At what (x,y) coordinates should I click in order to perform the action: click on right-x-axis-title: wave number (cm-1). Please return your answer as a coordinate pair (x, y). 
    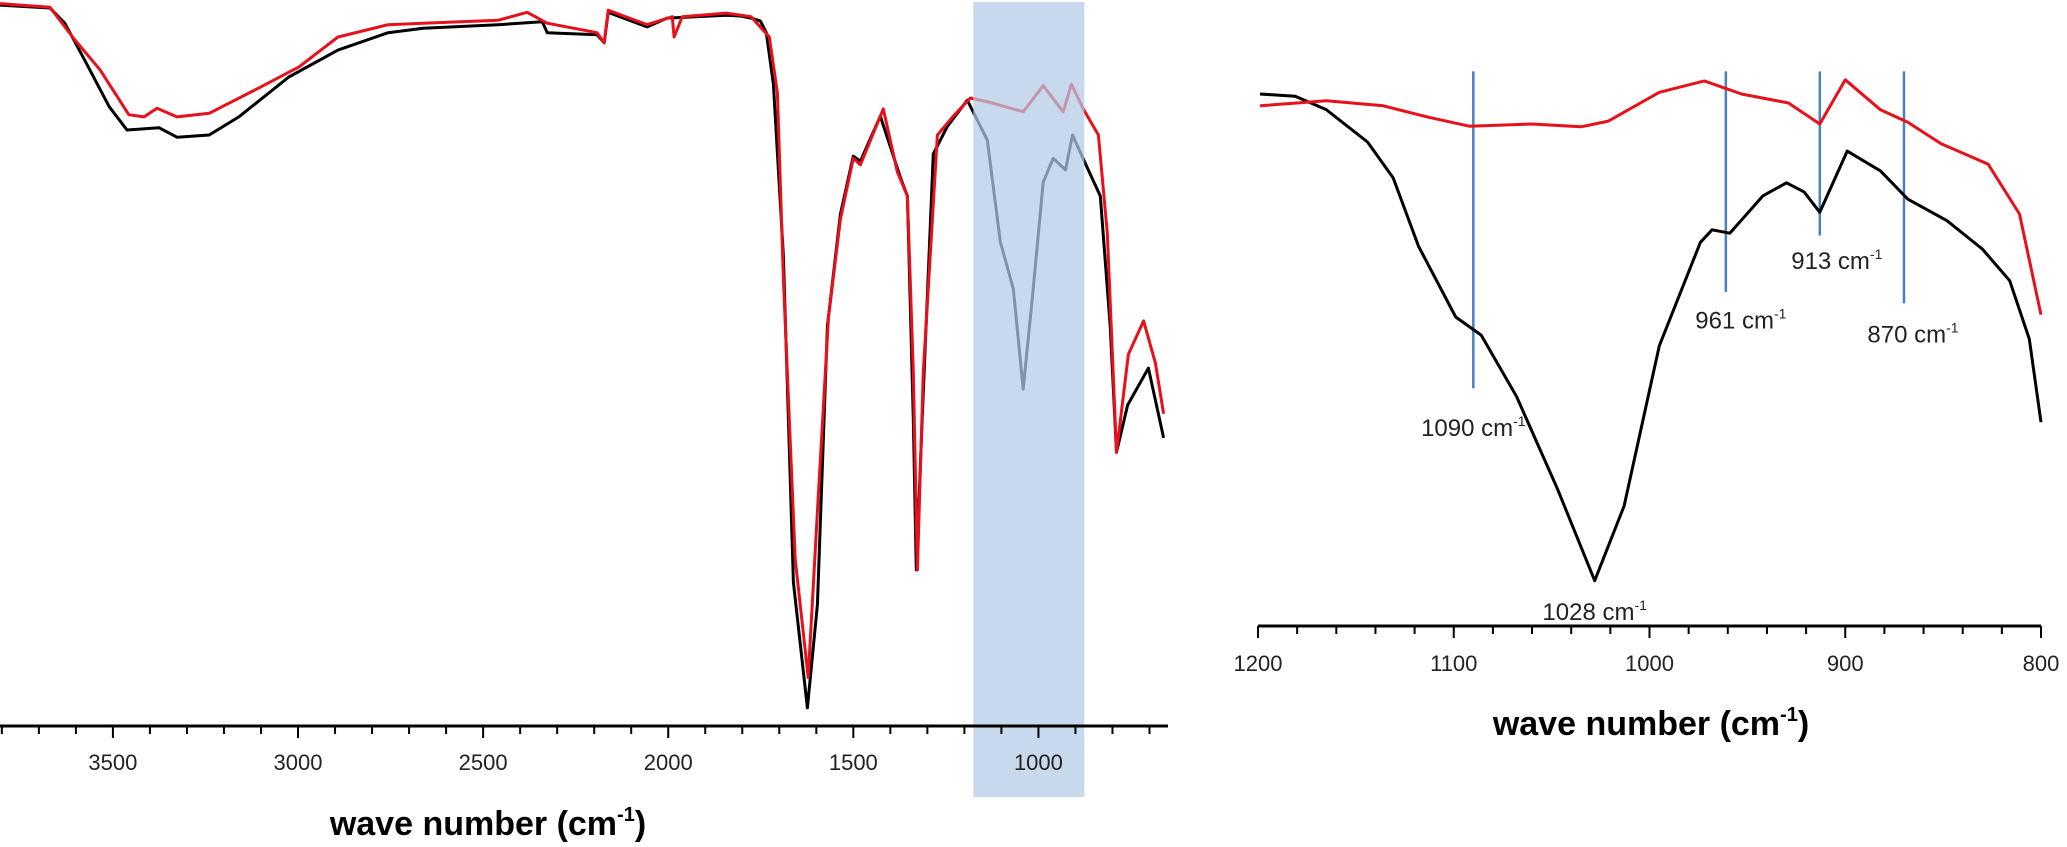
    Looking at the image, I should click on (1650, 723).